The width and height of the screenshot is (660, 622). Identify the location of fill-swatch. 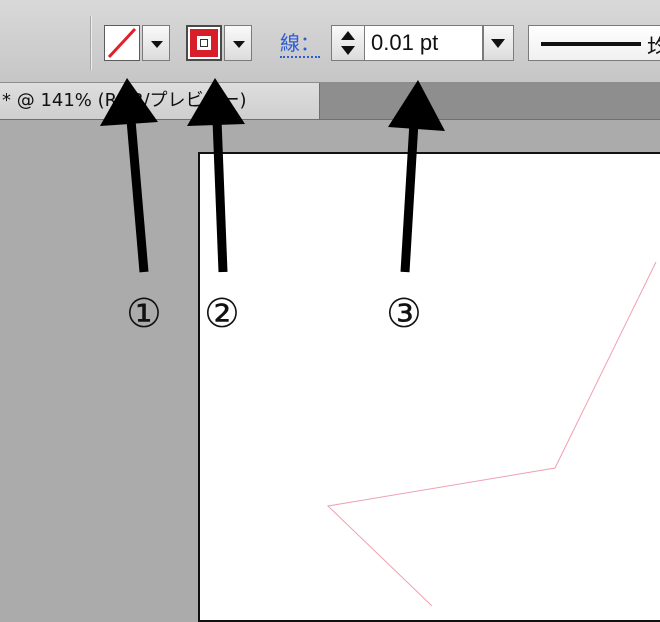
(122, 43).